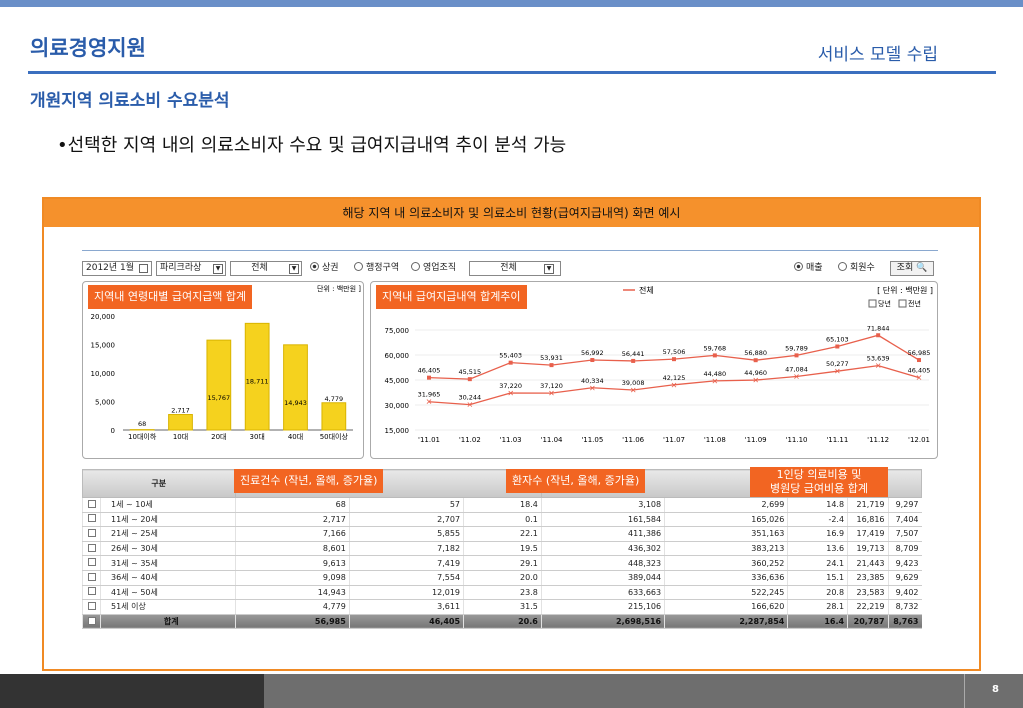  I want to click on filter-select-2: 전체 ▼, so click(515, 268).